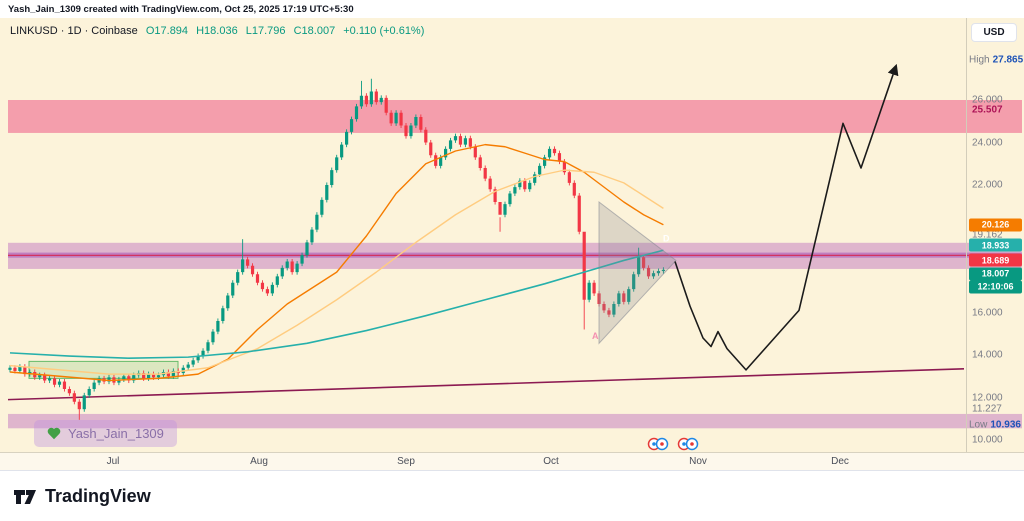  Describe the element at coordinates (406, 461) in the screenshot. I see `time-label: Sep` at that location.